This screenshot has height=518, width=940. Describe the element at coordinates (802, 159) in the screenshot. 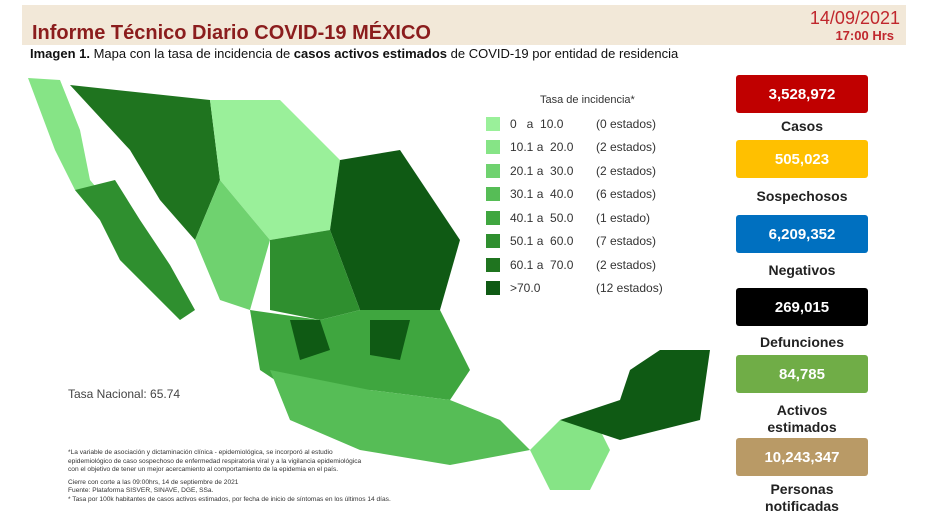

I see `stat-box: 505,023` at that location.